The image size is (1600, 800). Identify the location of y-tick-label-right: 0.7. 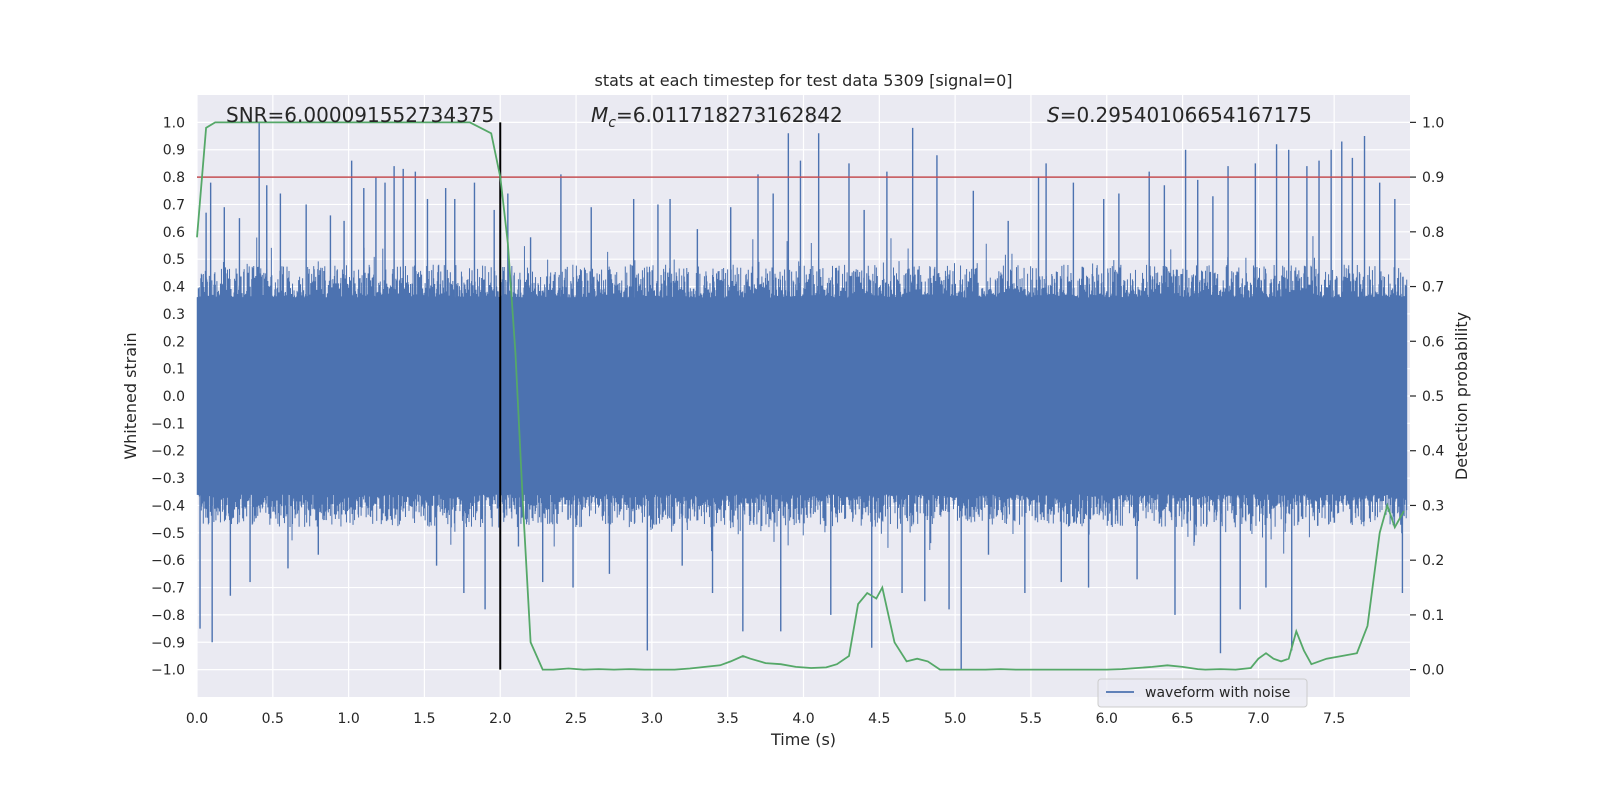
(1433, 288).